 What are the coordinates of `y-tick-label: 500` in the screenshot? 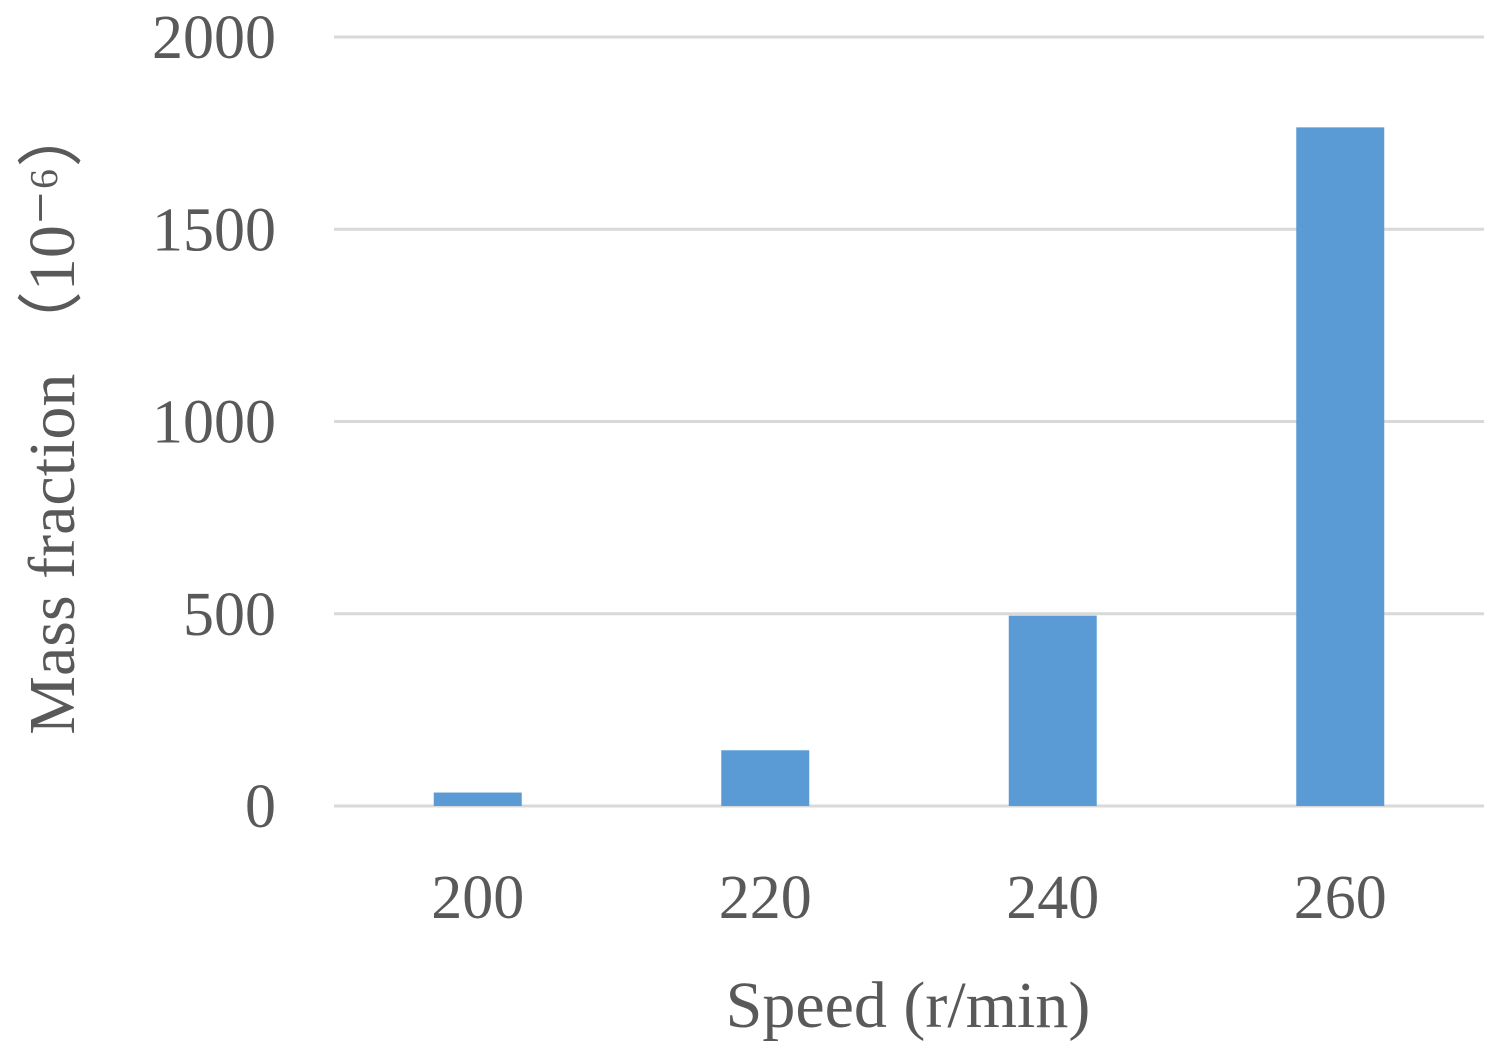 It's located at (229, 615).